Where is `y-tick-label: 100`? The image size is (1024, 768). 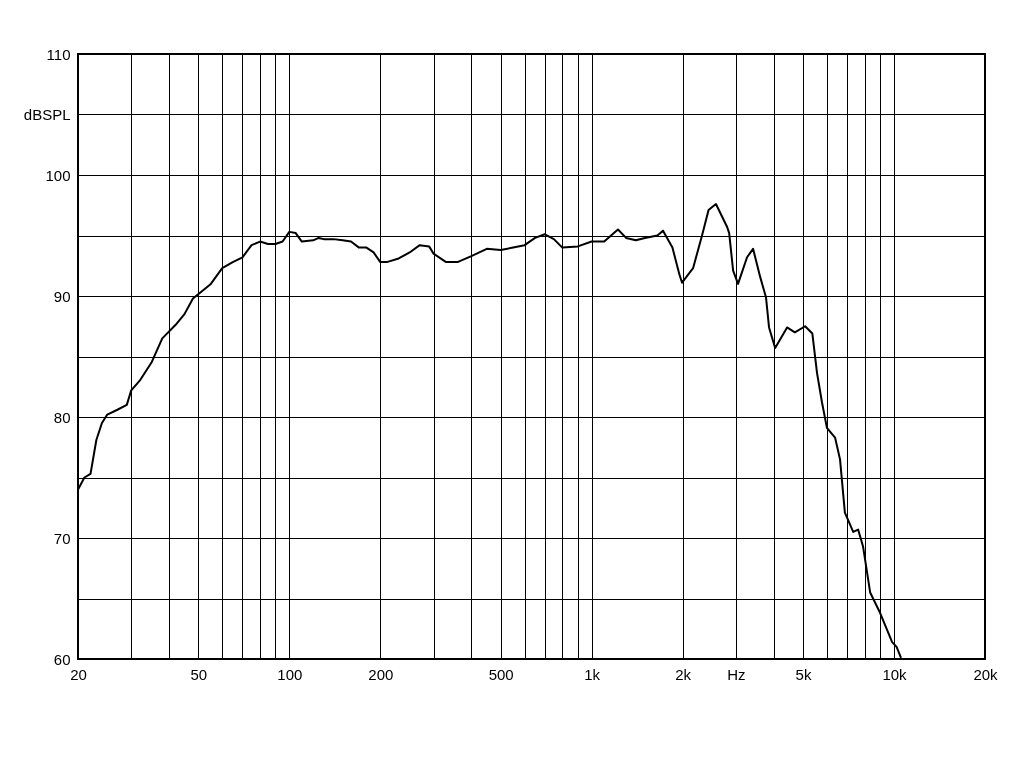 y-tick-label: 100 is located at coordinates (58, 175).